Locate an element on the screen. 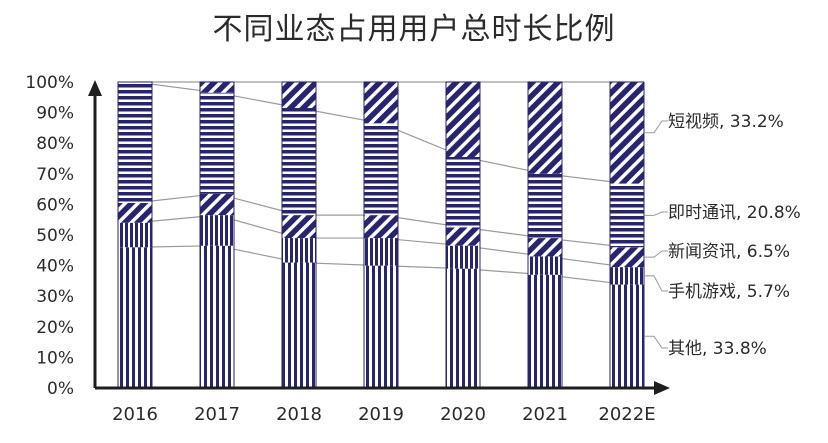 The width and height of the screenshot is (828, 443). y-tick-label: 20% is located at coordinates (55, 328).